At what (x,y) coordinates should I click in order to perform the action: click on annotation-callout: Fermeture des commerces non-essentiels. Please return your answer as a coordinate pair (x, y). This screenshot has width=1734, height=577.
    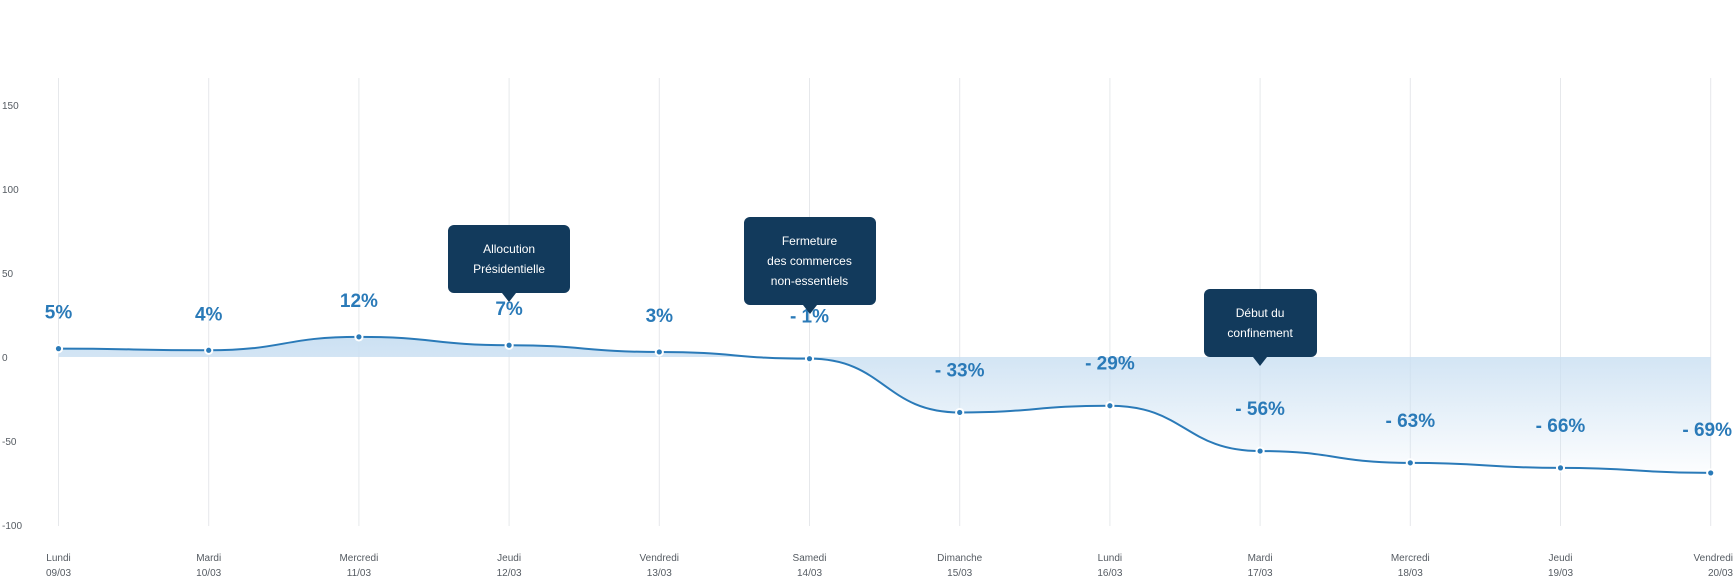
    Looking at the image, I should click on (809, 265).